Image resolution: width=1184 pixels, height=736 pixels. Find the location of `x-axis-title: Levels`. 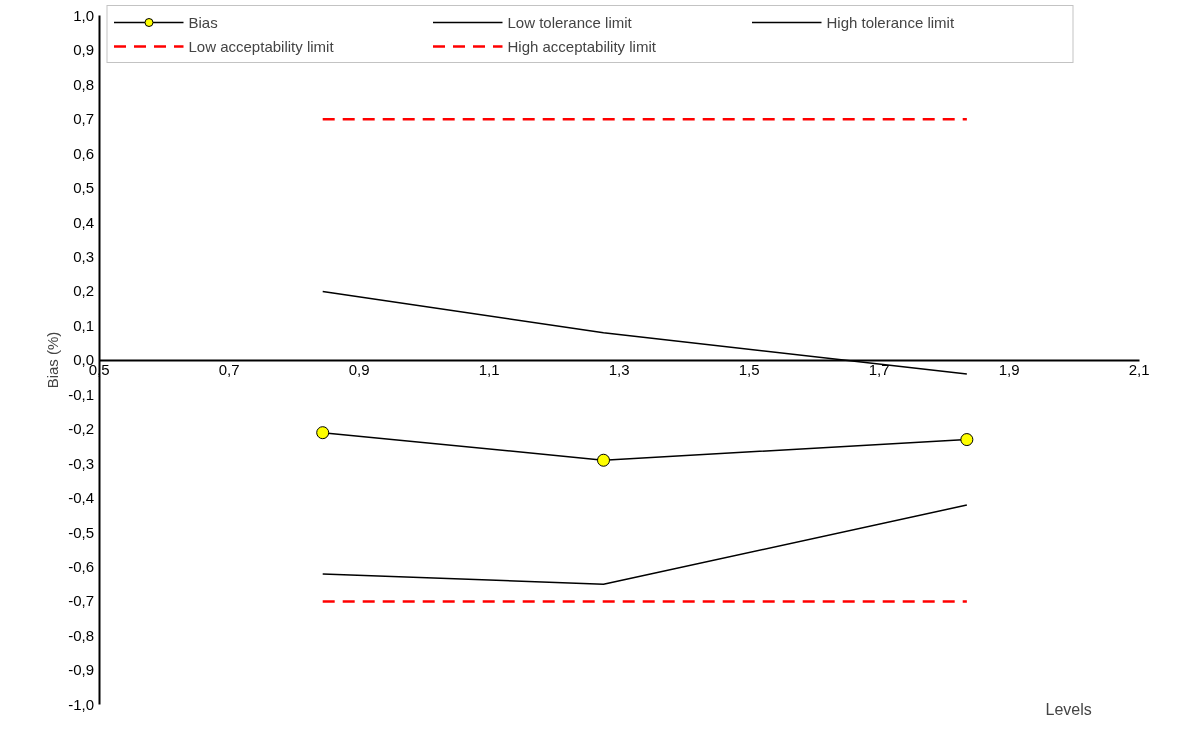

x-axis-title: Levels is located at coordinates (1068, 709).